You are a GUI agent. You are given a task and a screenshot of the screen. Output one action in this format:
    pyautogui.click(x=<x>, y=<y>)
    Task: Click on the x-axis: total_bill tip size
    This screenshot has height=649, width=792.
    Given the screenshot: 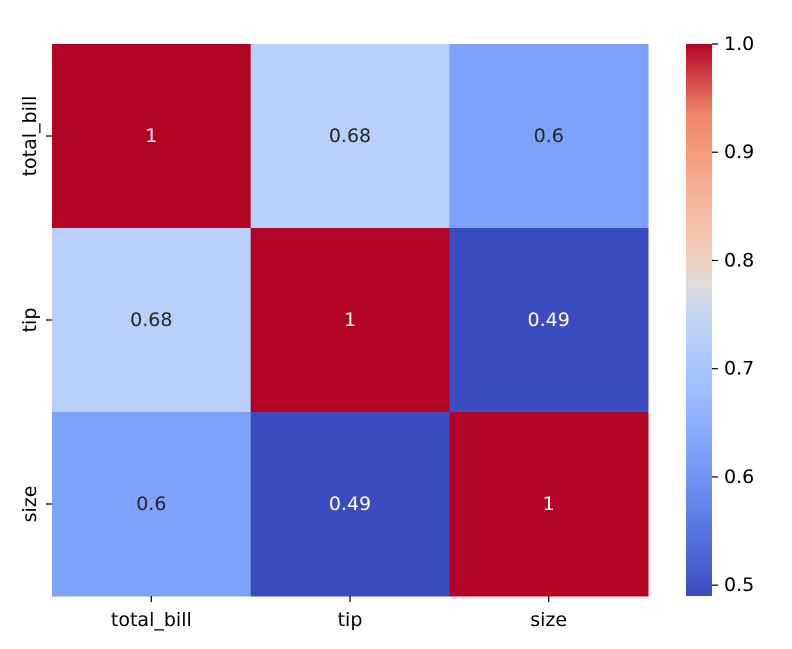 What is the action you would take?
    pyautogui.click(x=339, y=613)
    